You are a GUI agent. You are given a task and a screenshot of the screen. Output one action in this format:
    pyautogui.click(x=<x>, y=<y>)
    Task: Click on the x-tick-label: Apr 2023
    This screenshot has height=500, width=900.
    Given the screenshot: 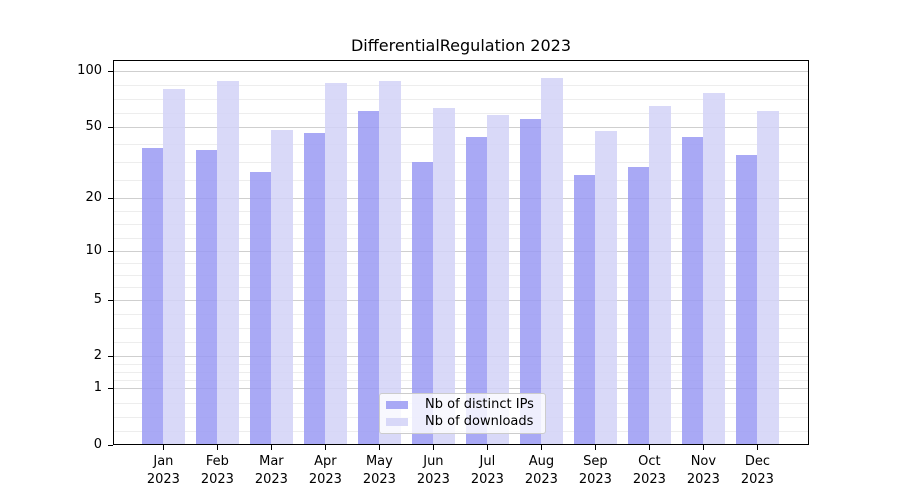 What is the action you would take?
    pyautogui.click(x=325, y=471)
    